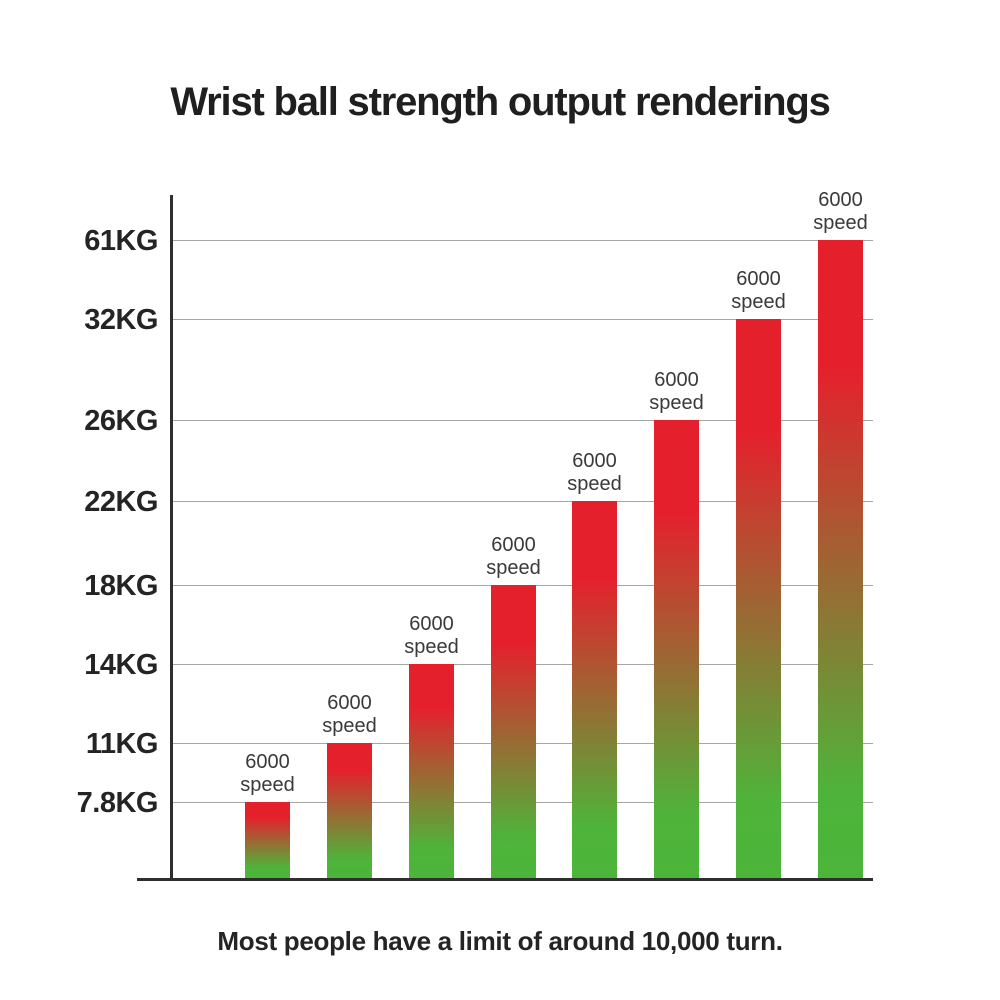  What do you see at coordinates (117, 803) in the screenshot?
I see `y-tick-label: 7.8KG` at bounding box center [117, 803].